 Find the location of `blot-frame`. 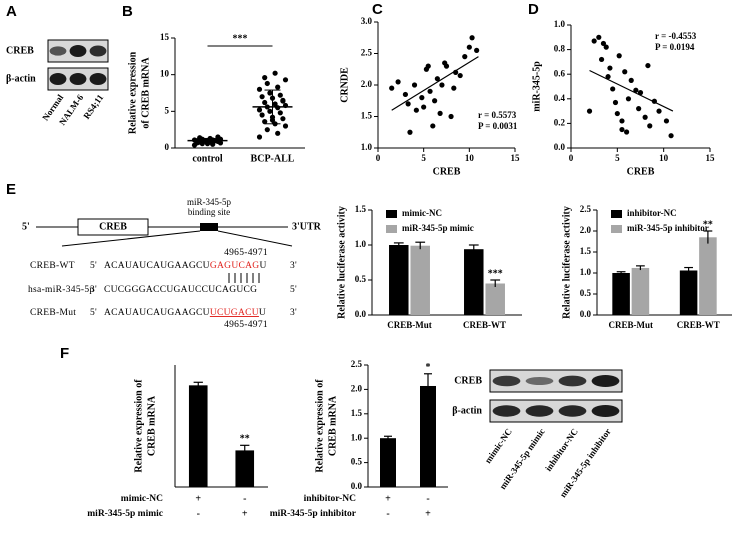

blot-frame is located at coordinates (556, 411).